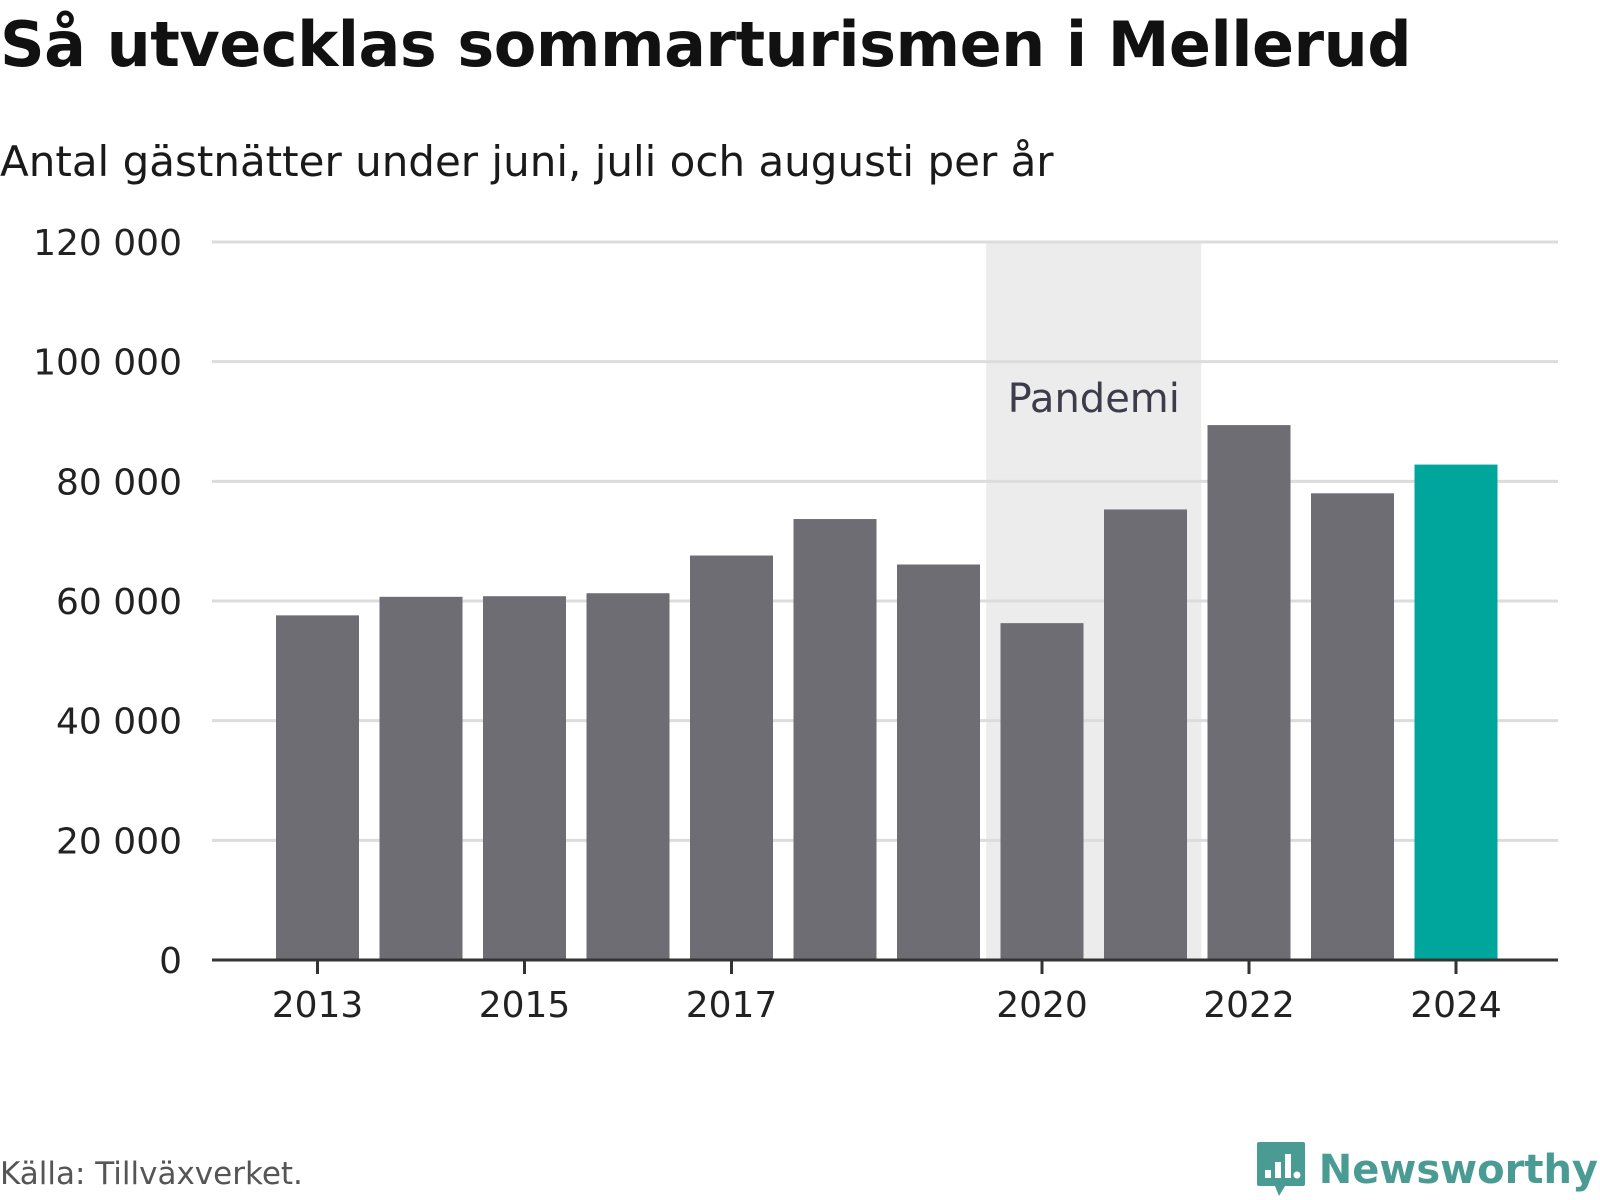 Image resolution: width=1600 pixels, height=1200 pixels. Describe the element at coordinates (1456, 712) in the screenshot. I see `bar-2024` at that location.